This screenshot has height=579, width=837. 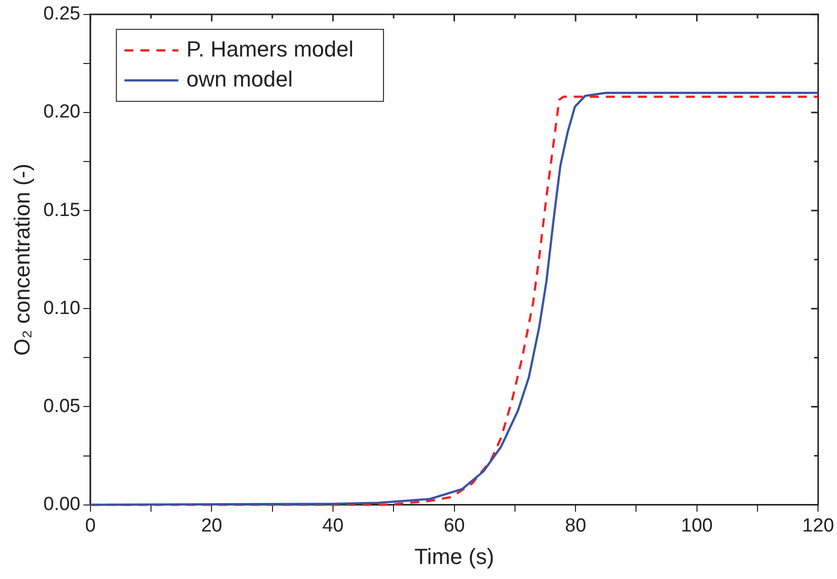 What do you see at coordinates (818, 525) in the screenshot?
I see `x-tick-label: 120` at bounding box center [818, 525].